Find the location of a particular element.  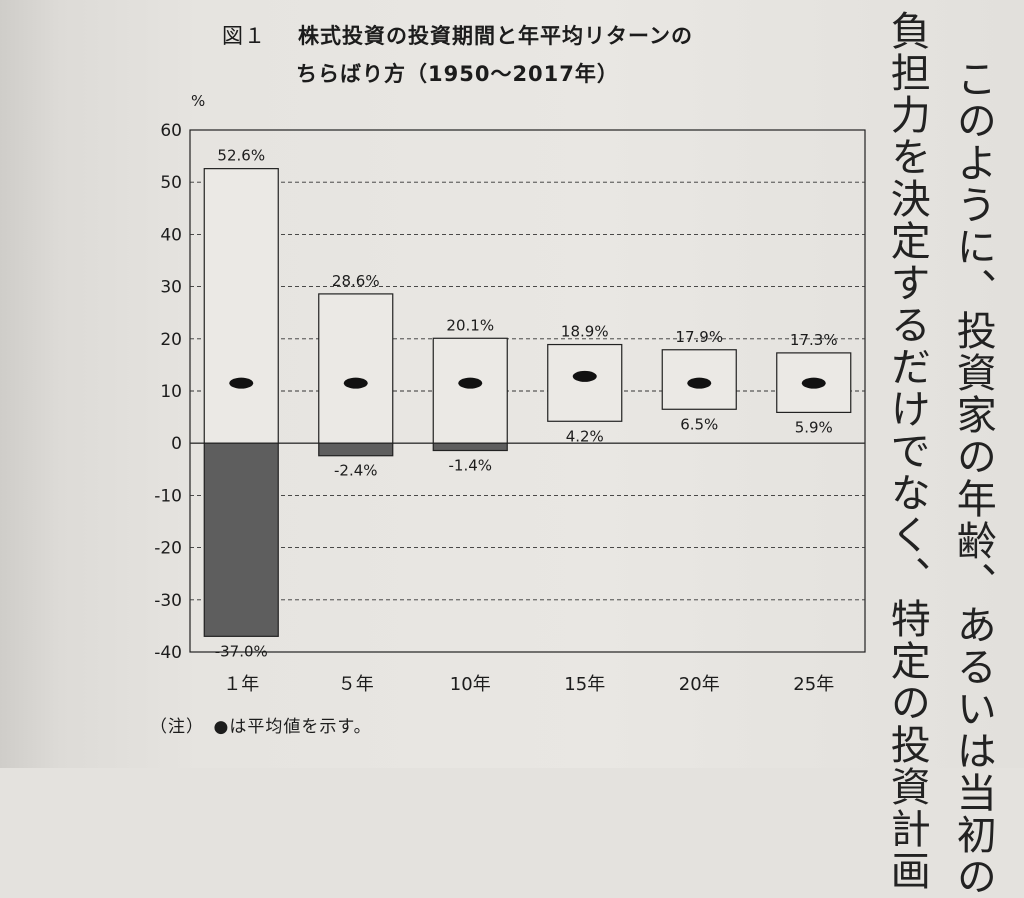

x-category-label: ５年 is located at coordinates (356, 684).